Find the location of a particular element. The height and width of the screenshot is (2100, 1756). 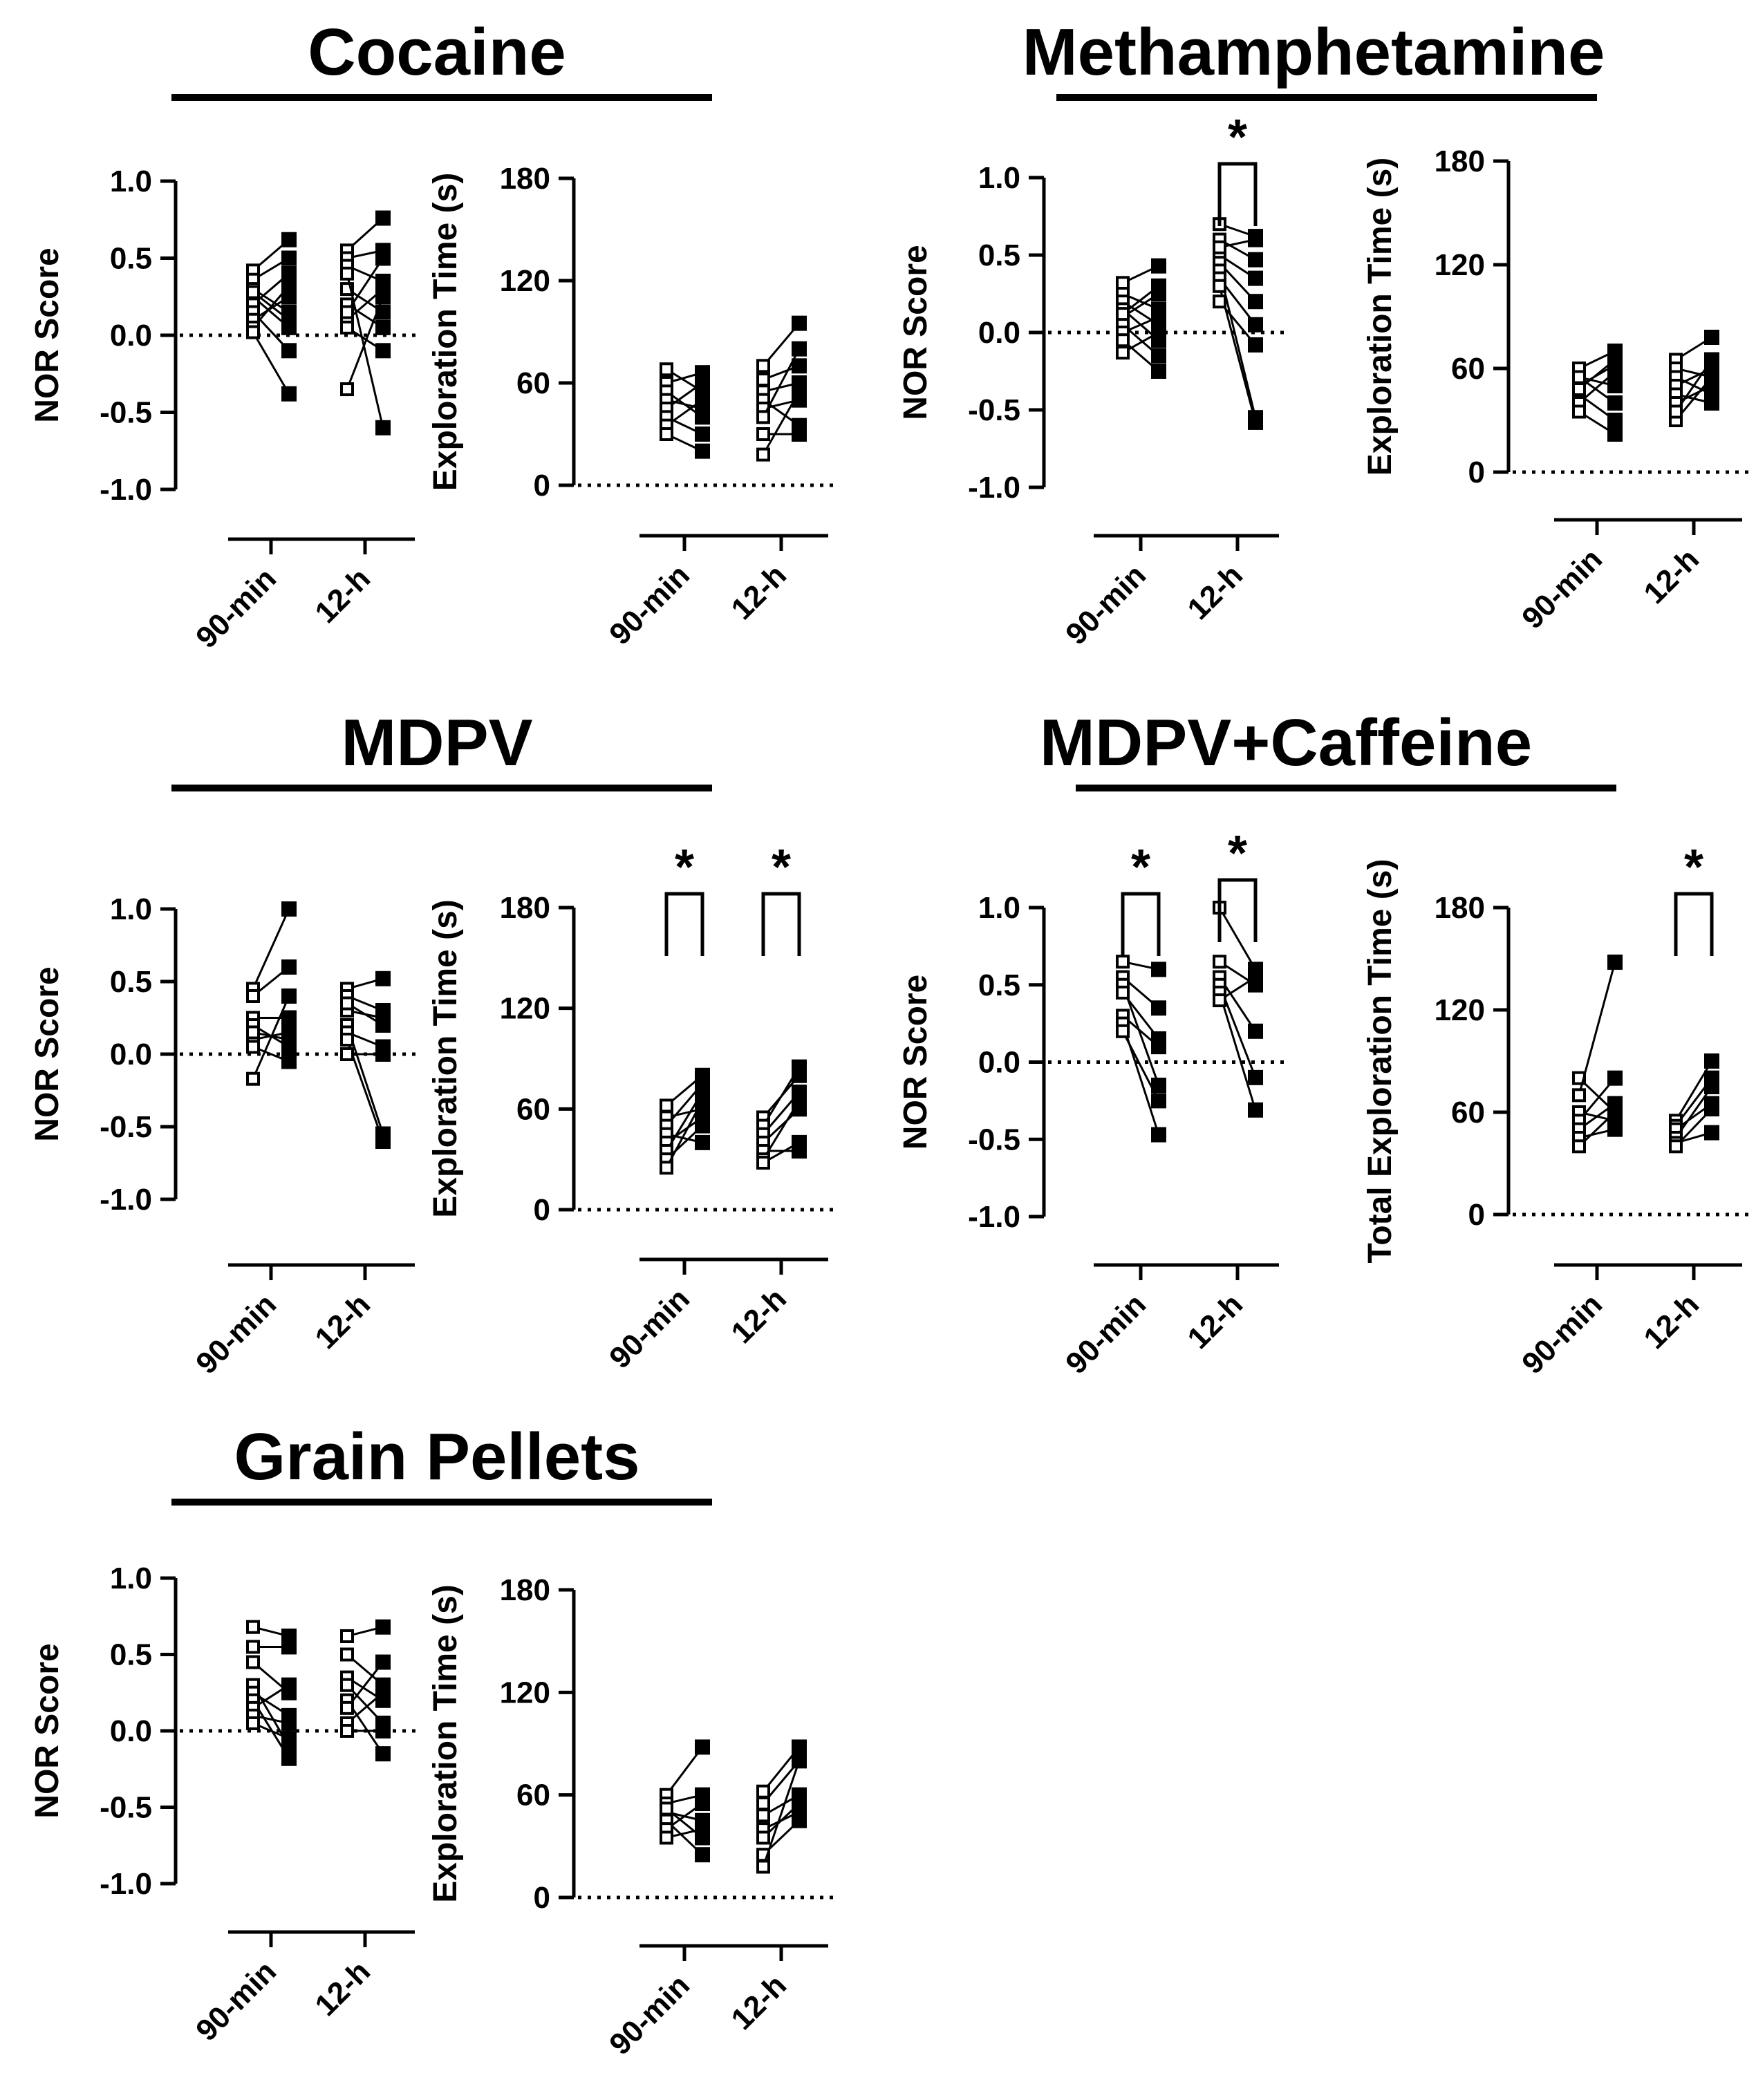

significance-bracket is located at coordinates (1237, 910).